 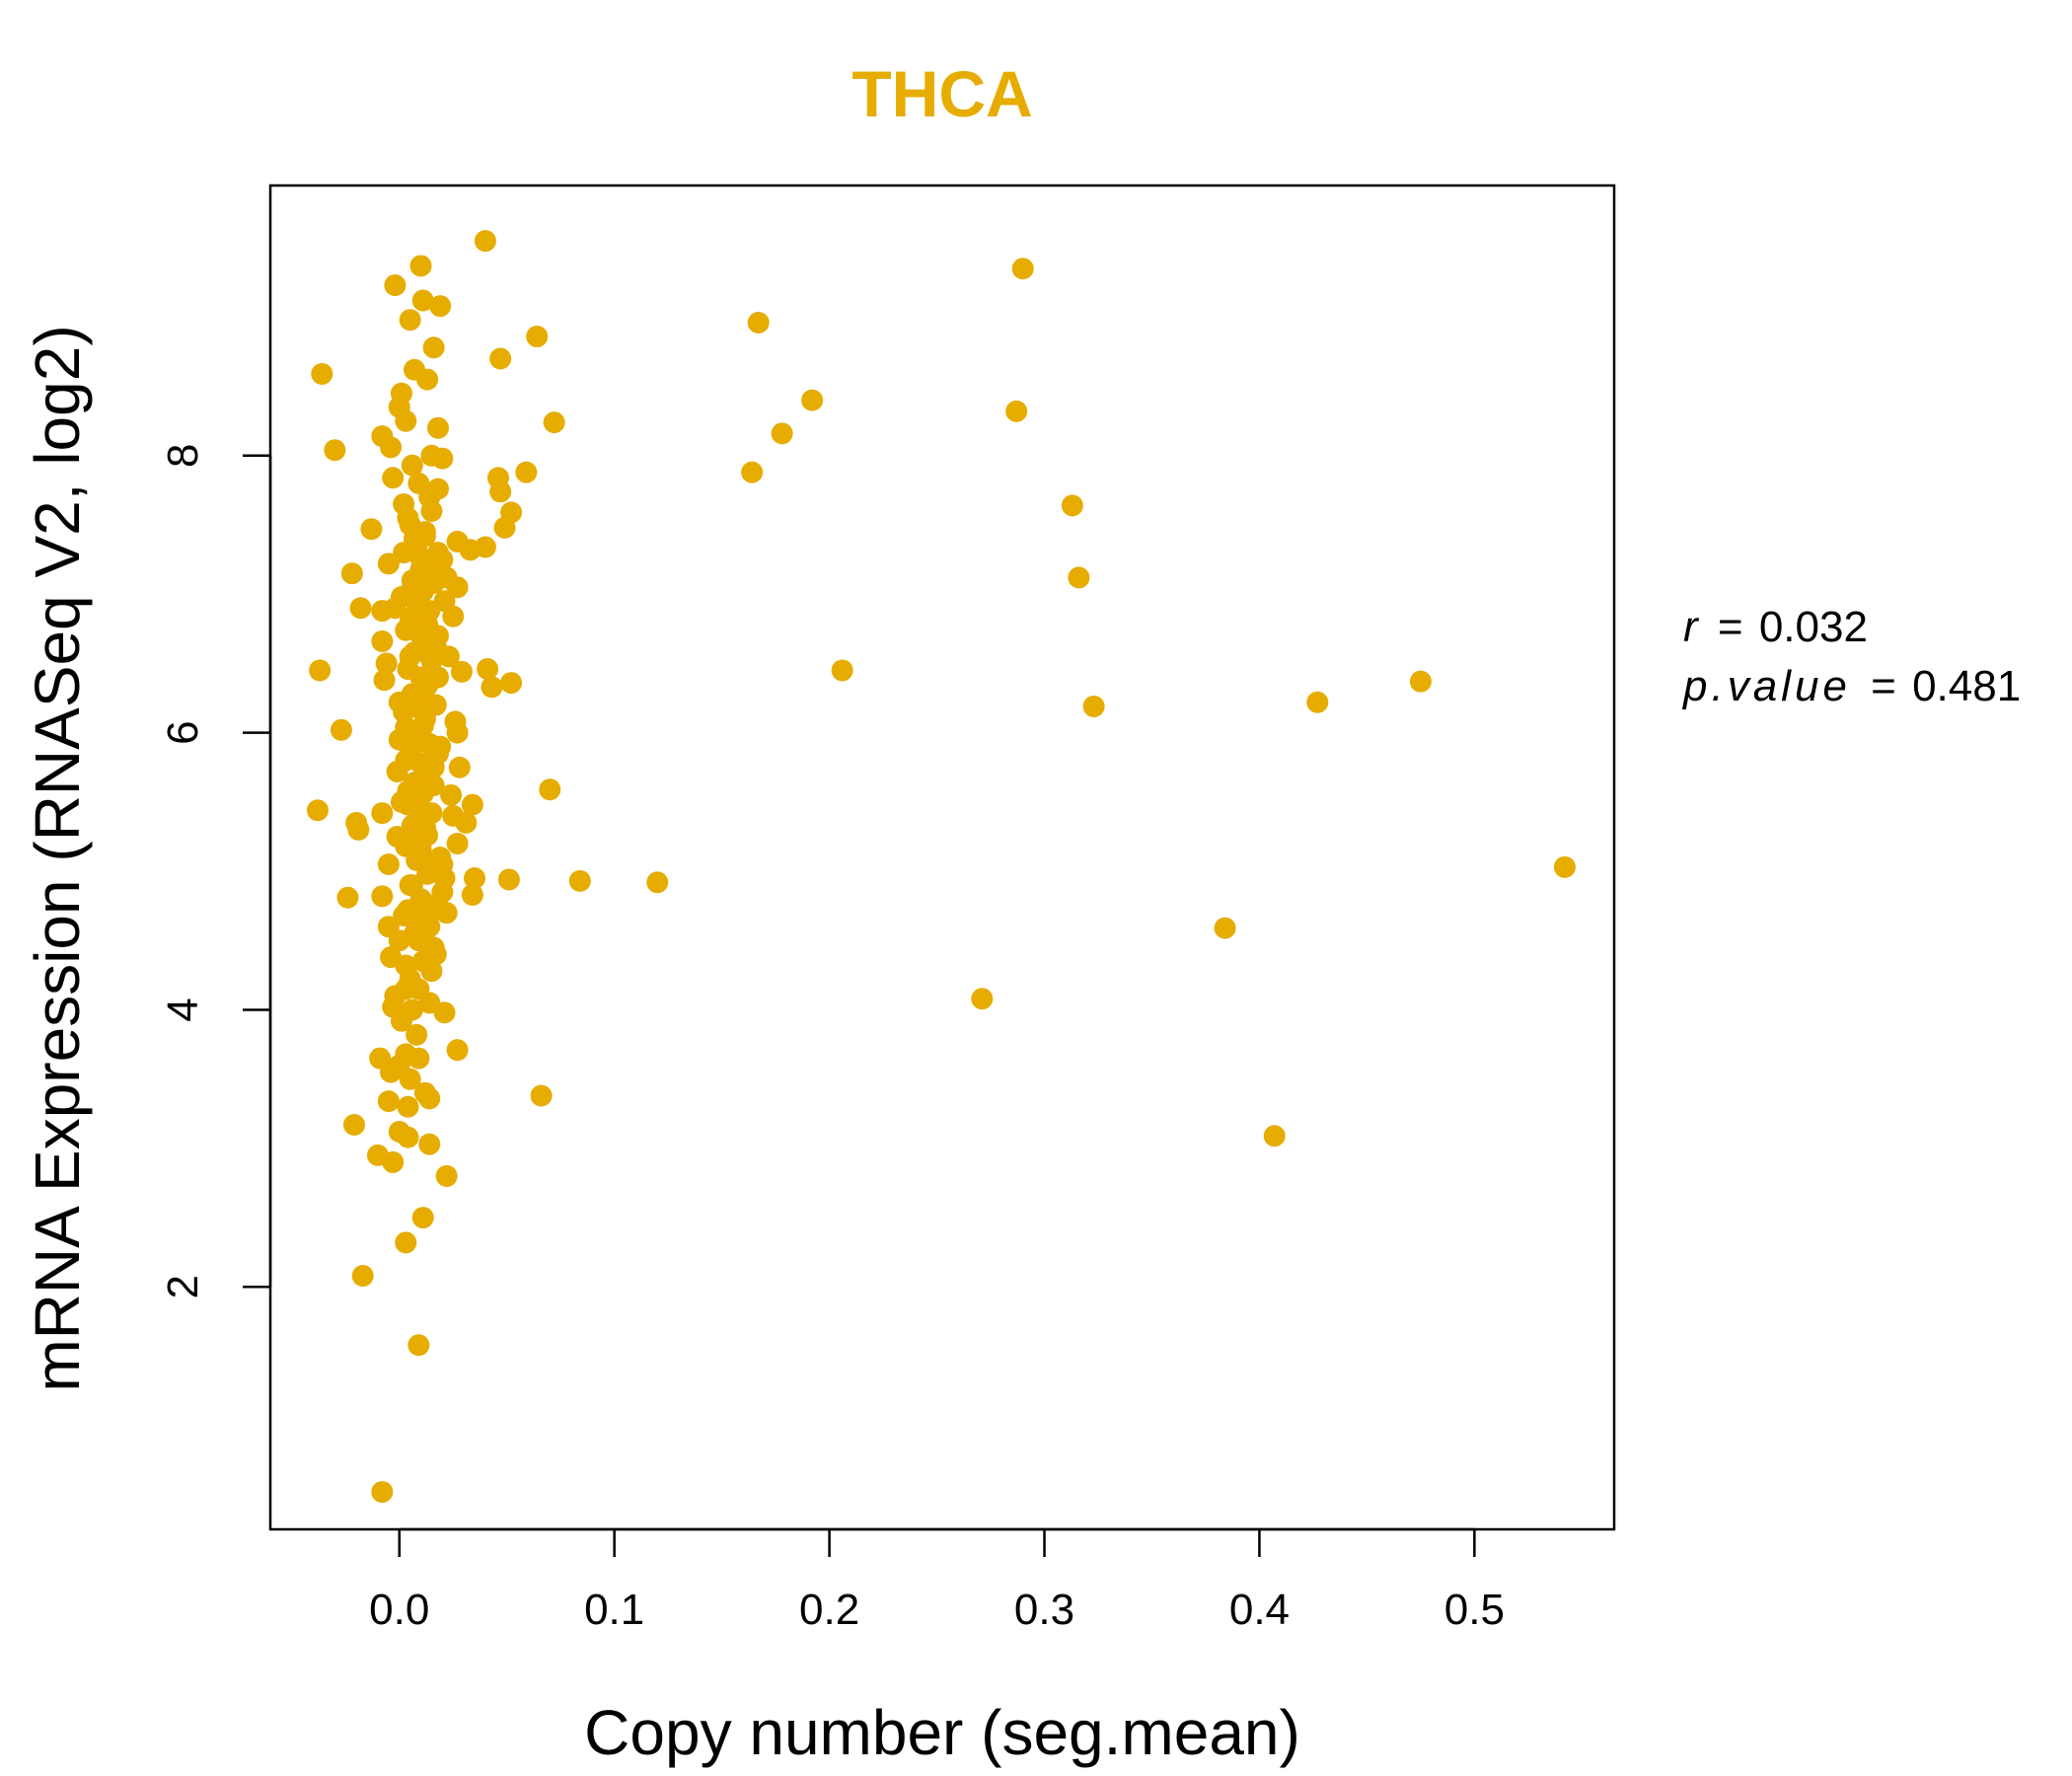 I want to click on x-tick-label: 0.5, so click(x=1475, y=1610).